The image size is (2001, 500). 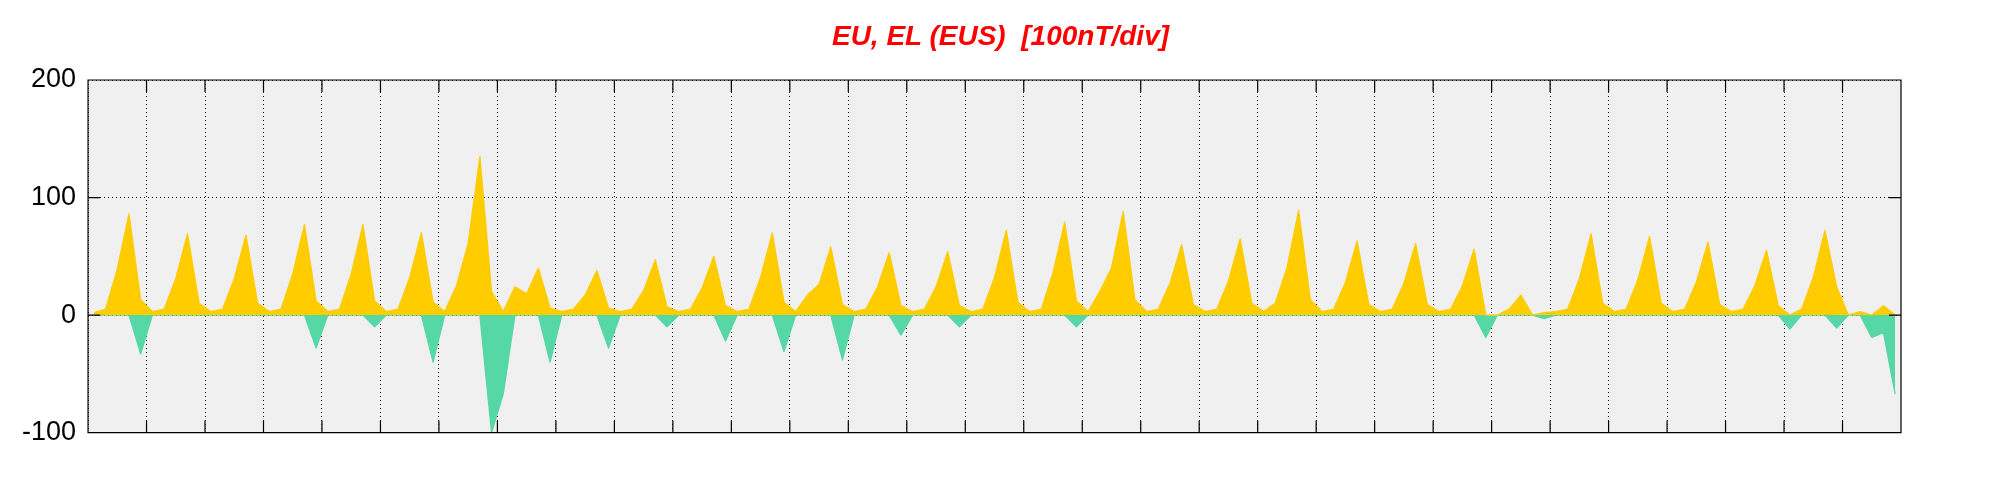 What do you see at coordinates (53, 195) in the screenshot?
I see `y-tick-label: 100` at bounding box center [53, 195].